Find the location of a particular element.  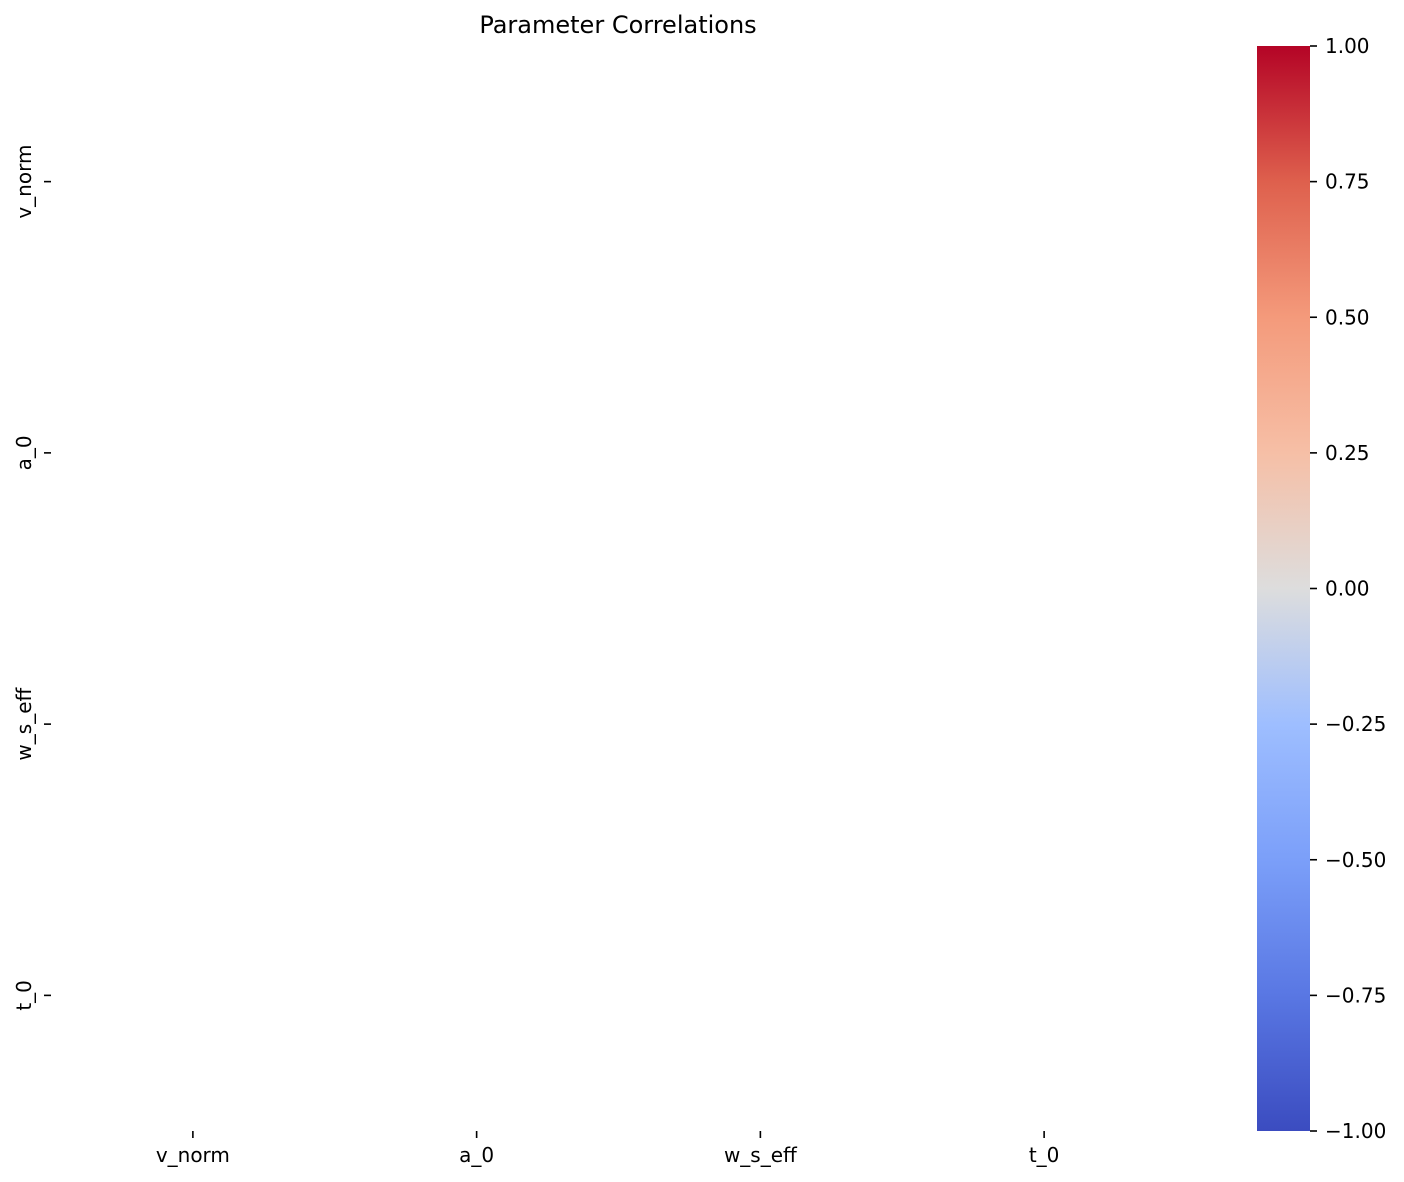

colorbar-tick-label: 1.00 is located at coordinates (1347, 46).